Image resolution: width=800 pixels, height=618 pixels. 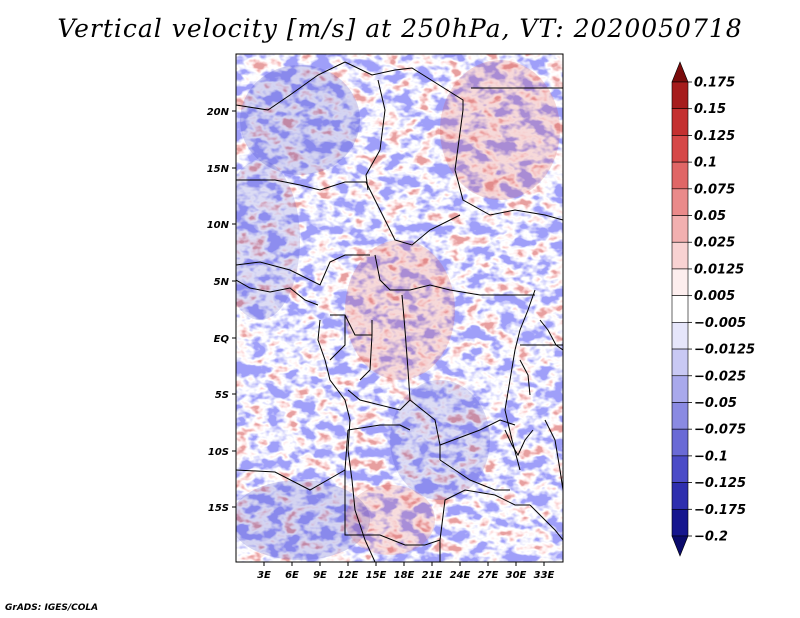 What do you see at coordinates (710, 216) in the screenshot?
I see `colorbar-label: 0.05` at bounding box center [710, 216].